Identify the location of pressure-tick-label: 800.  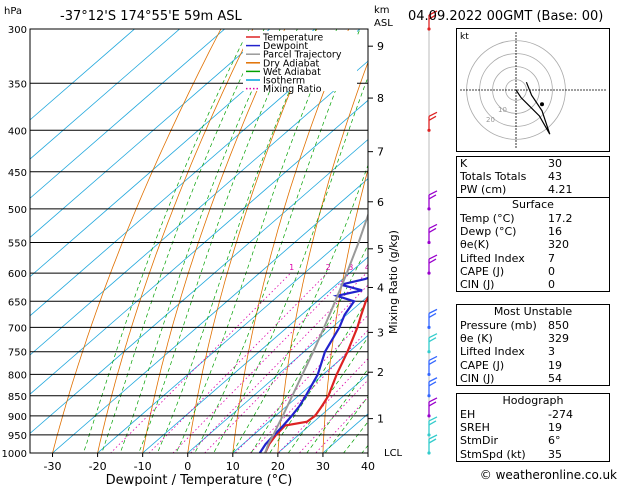
(17, 375).